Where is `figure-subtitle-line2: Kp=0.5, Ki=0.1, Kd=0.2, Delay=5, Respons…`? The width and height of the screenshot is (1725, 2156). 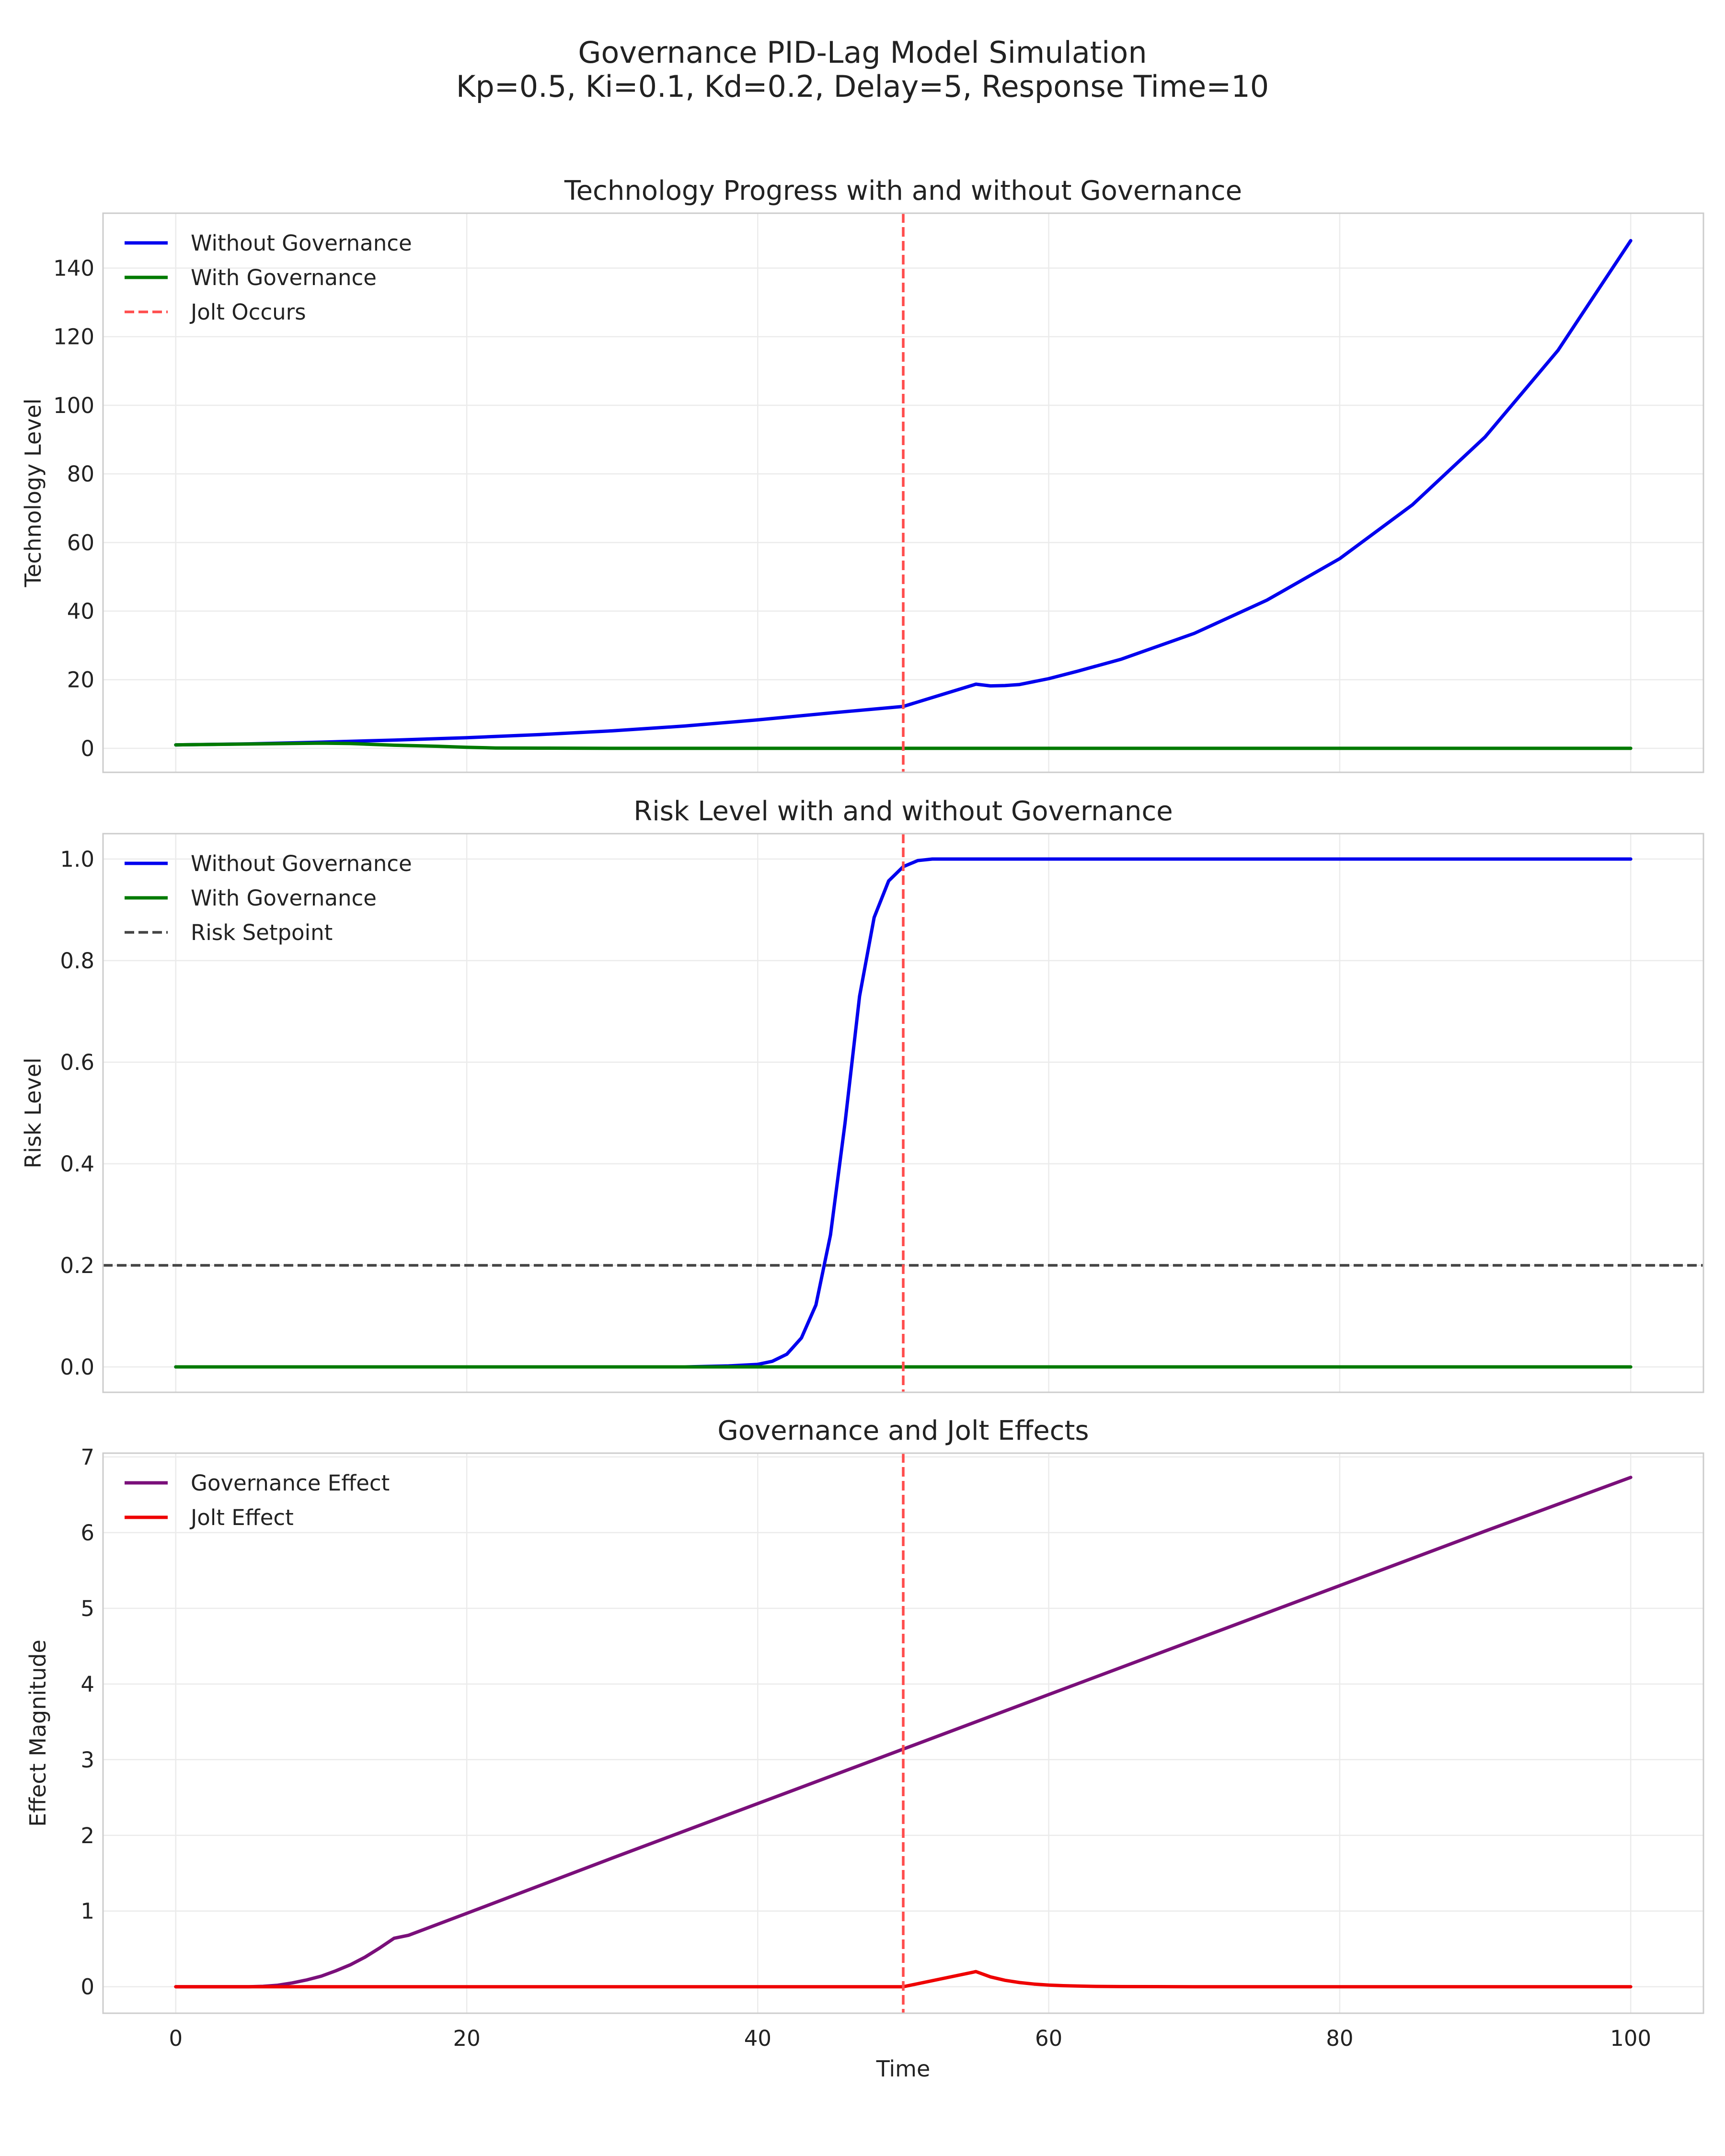
figure-subtitle-line2: Kp=0.5, Ki=0.1, Kd=0.2, Delay=5, Respons… is located at coordinates (862, 86).